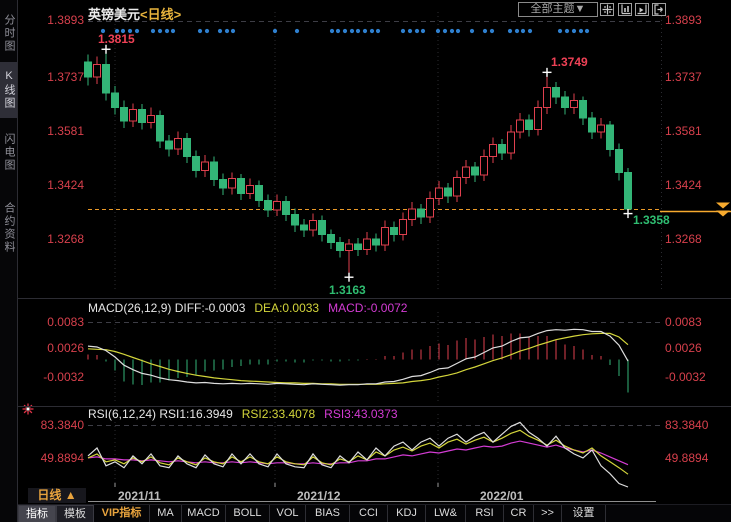 Image resolution: width=731 pixels, height=522 pixels. I want to click on crosshair-icon, so click(607, 9).